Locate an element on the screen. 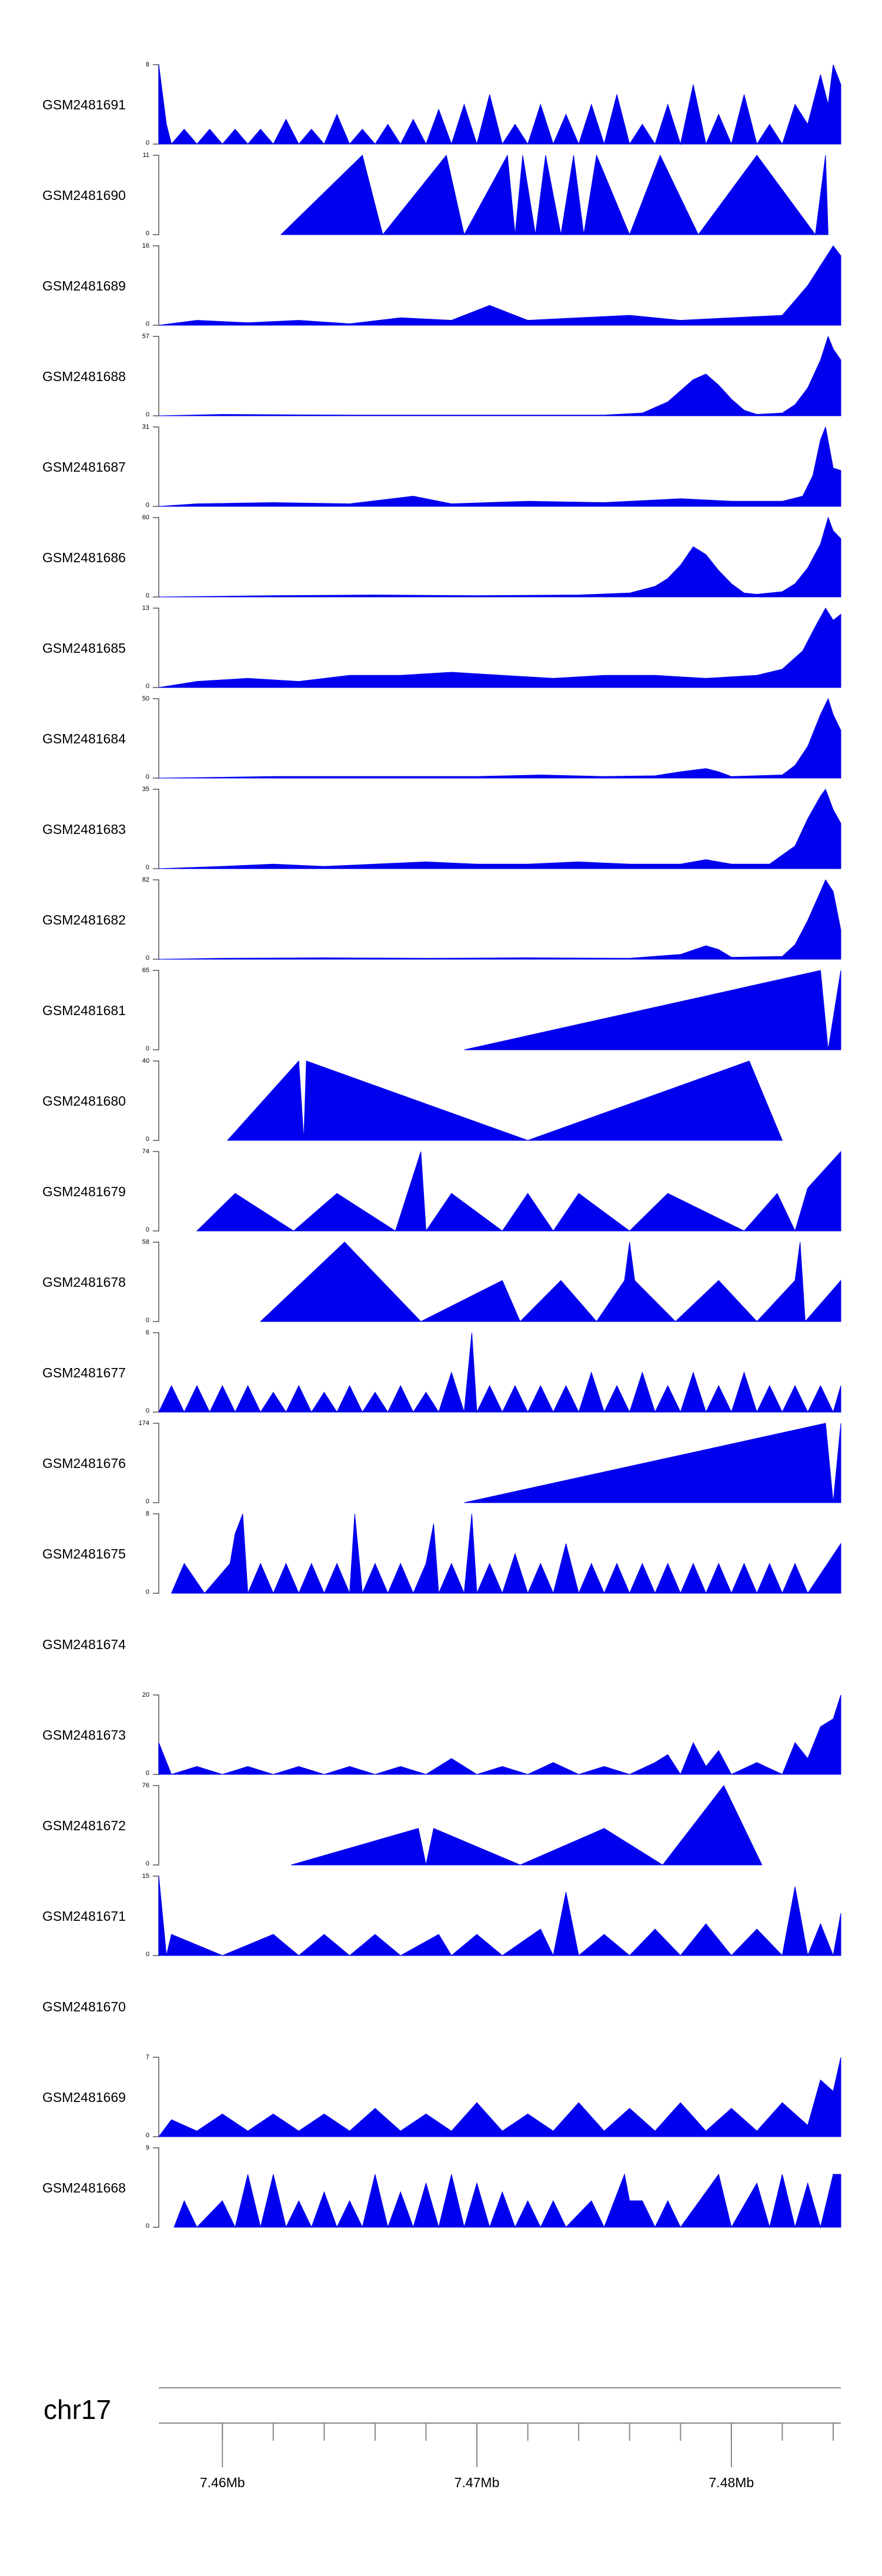 The width and height of the screenshot is (882, 2576). y-max-label-GSM2481688: 57 is located at coordinates (145, 336).